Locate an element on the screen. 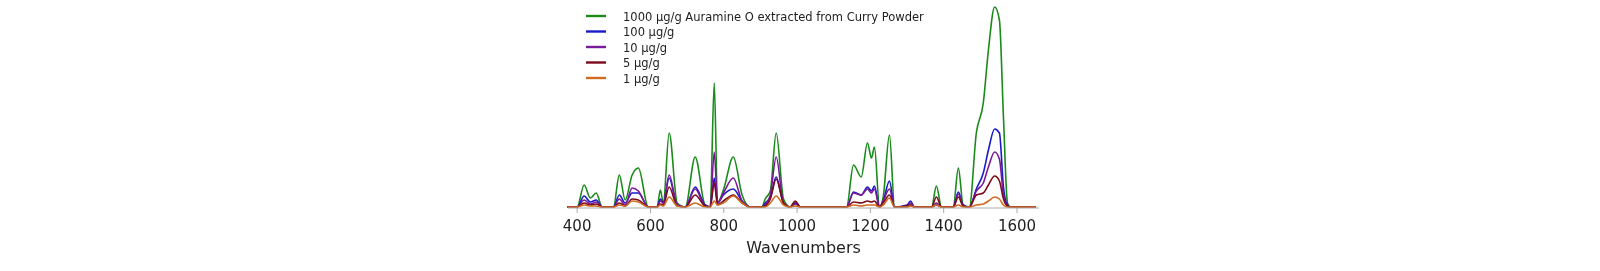 This screenshot has width=1600, height=271. x-axis-title: Wavenumbers is located at coordinates (803, 247).